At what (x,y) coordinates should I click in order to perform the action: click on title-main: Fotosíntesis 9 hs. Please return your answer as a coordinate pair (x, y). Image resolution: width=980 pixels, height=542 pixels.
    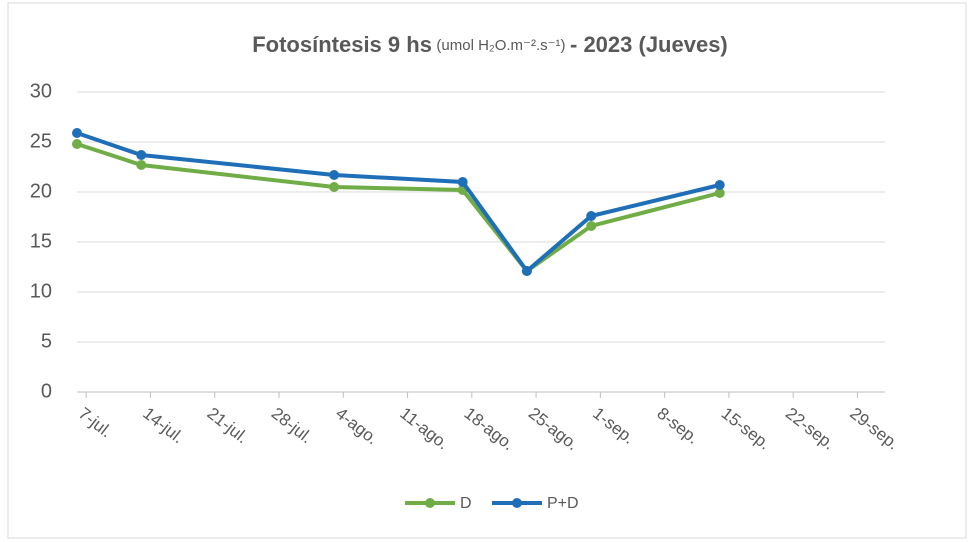
    Looking at the image, I should click on (342, 44).